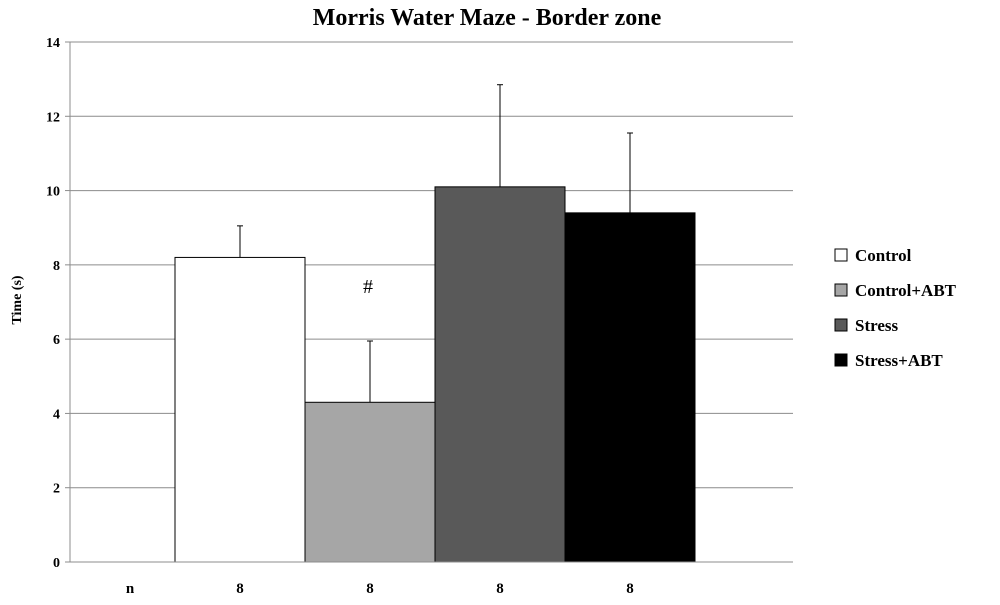  I want to click on y-tick-label: 12, so click(53, 117).